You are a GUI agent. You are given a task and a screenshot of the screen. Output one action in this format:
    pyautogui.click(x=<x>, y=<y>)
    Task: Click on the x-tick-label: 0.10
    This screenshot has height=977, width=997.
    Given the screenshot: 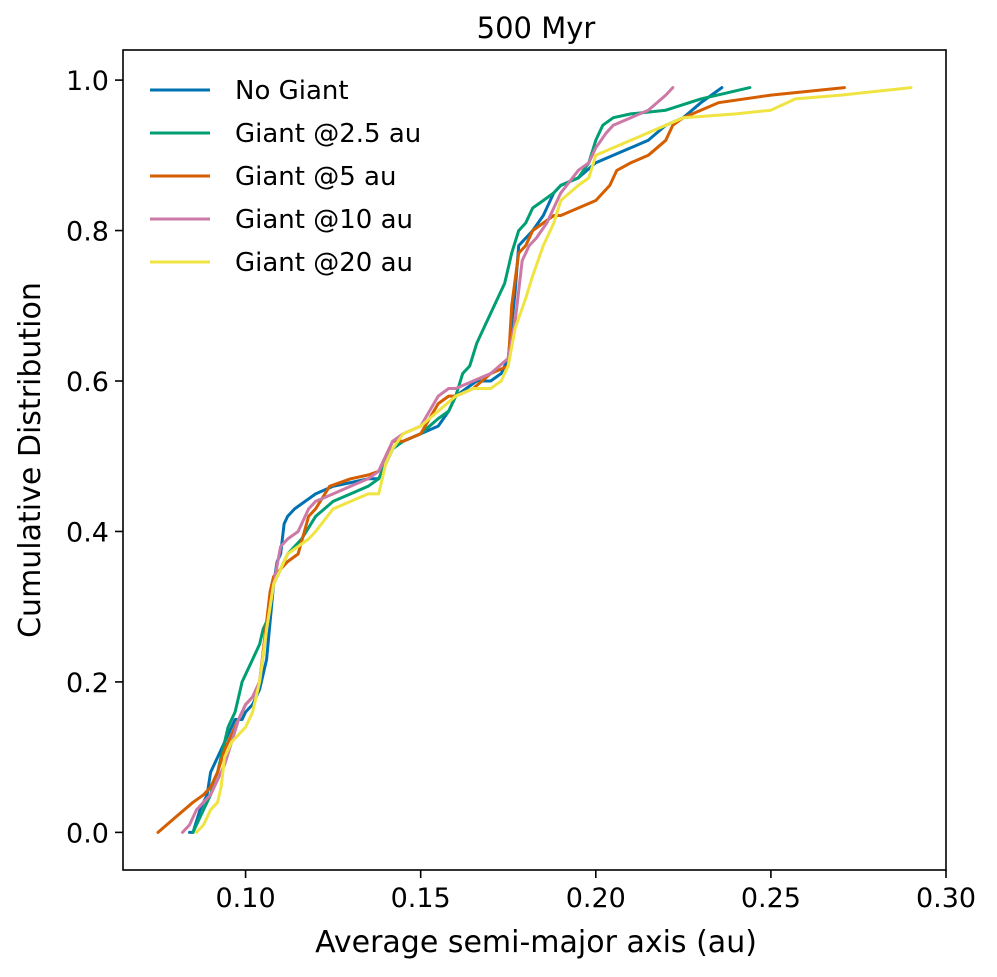 What is the action you would take?
    pyautogui.click(x=246, y=898)
    